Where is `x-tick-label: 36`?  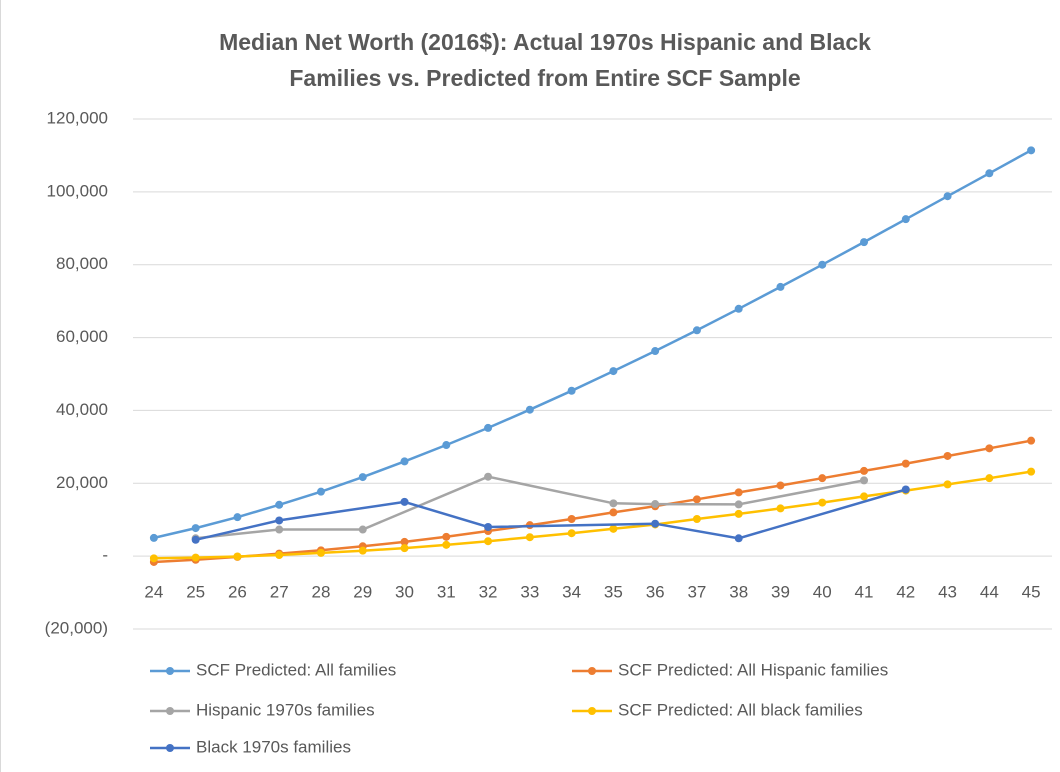 x-tick-label: 36 is located at coordinates (655, 592).